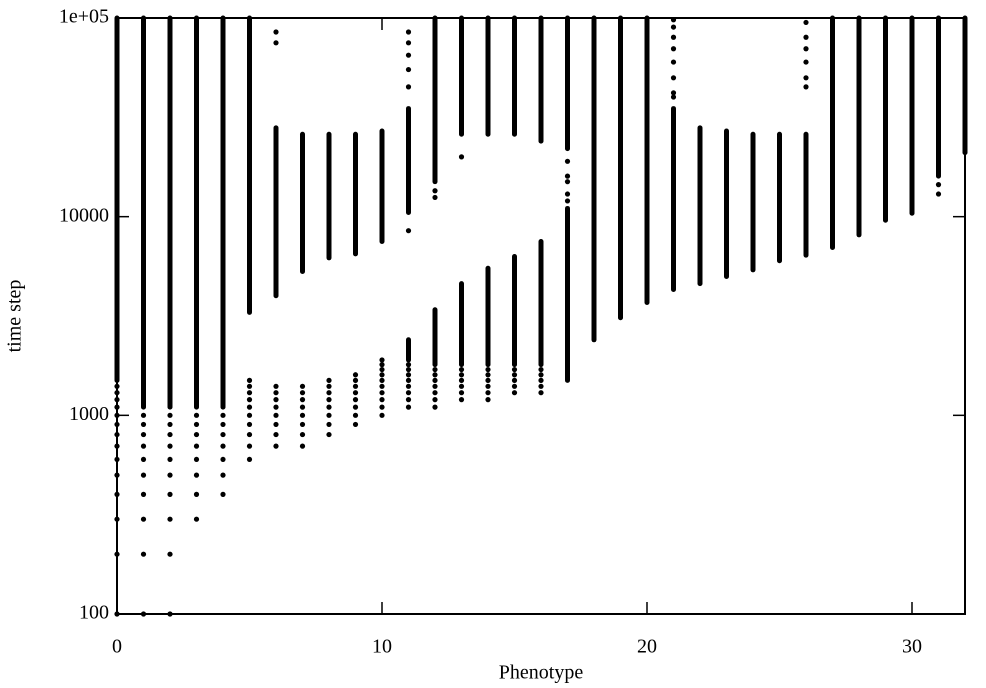 This screenshot has width=986, height=688. What do you see at coordinates (94, 613) in the screenshot?
I see `y-tick-label: 100` at bounding box center [94, 613].